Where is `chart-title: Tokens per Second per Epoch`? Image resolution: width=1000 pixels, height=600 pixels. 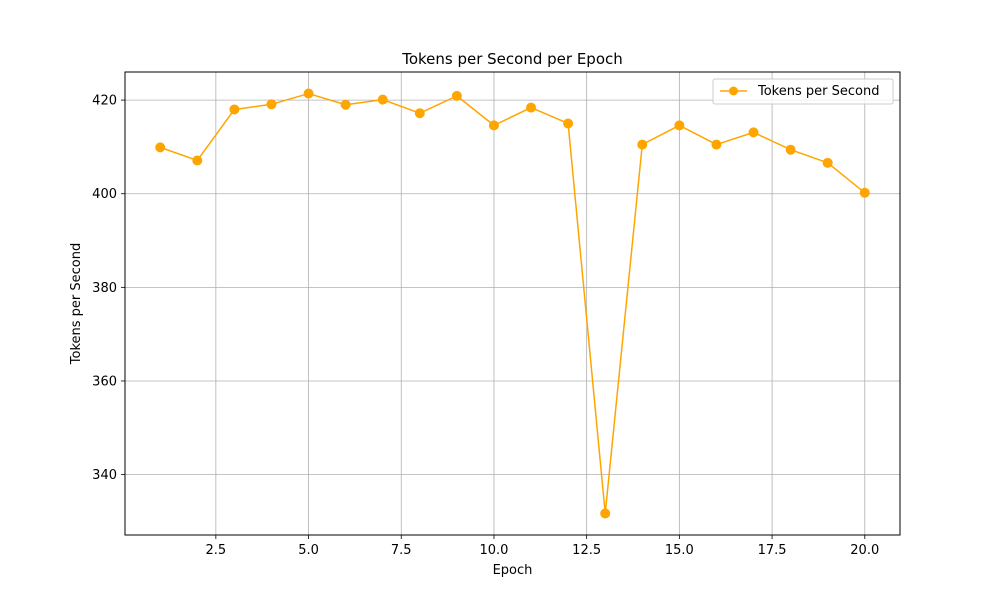 chart-title: Tokens per Second per Epoch is located at coordinates (512, 59).